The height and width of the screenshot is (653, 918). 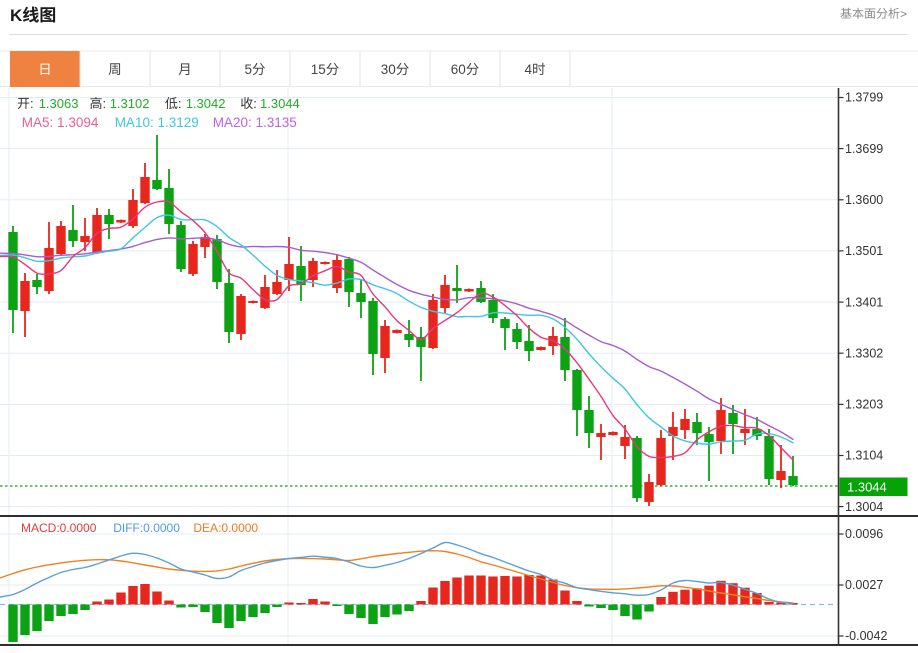 What do you see at coordinates (59, 528) in the screenshot?
I see `svg-text: MACD:0.0000` at bounding box center [59, 528].